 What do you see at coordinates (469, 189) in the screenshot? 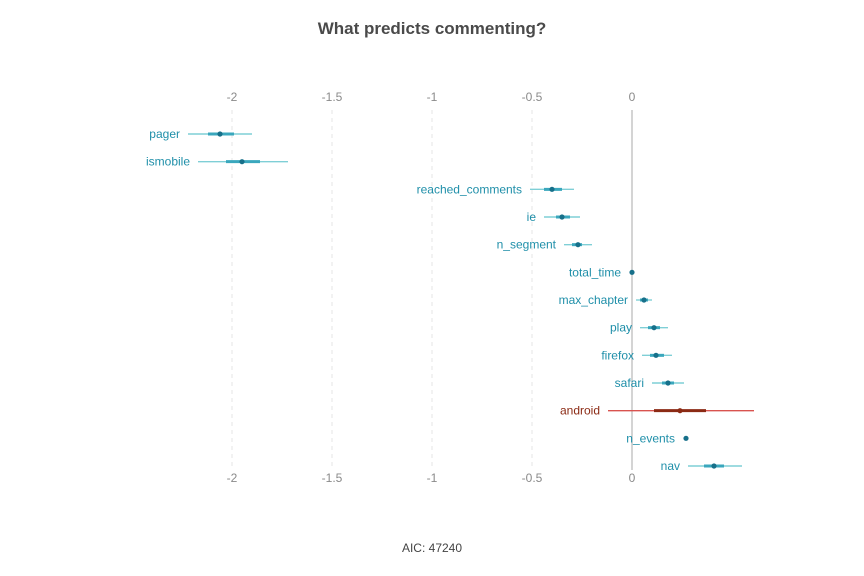
I see `coefficient-label: reached_comments` at bounding box center [469, 189].